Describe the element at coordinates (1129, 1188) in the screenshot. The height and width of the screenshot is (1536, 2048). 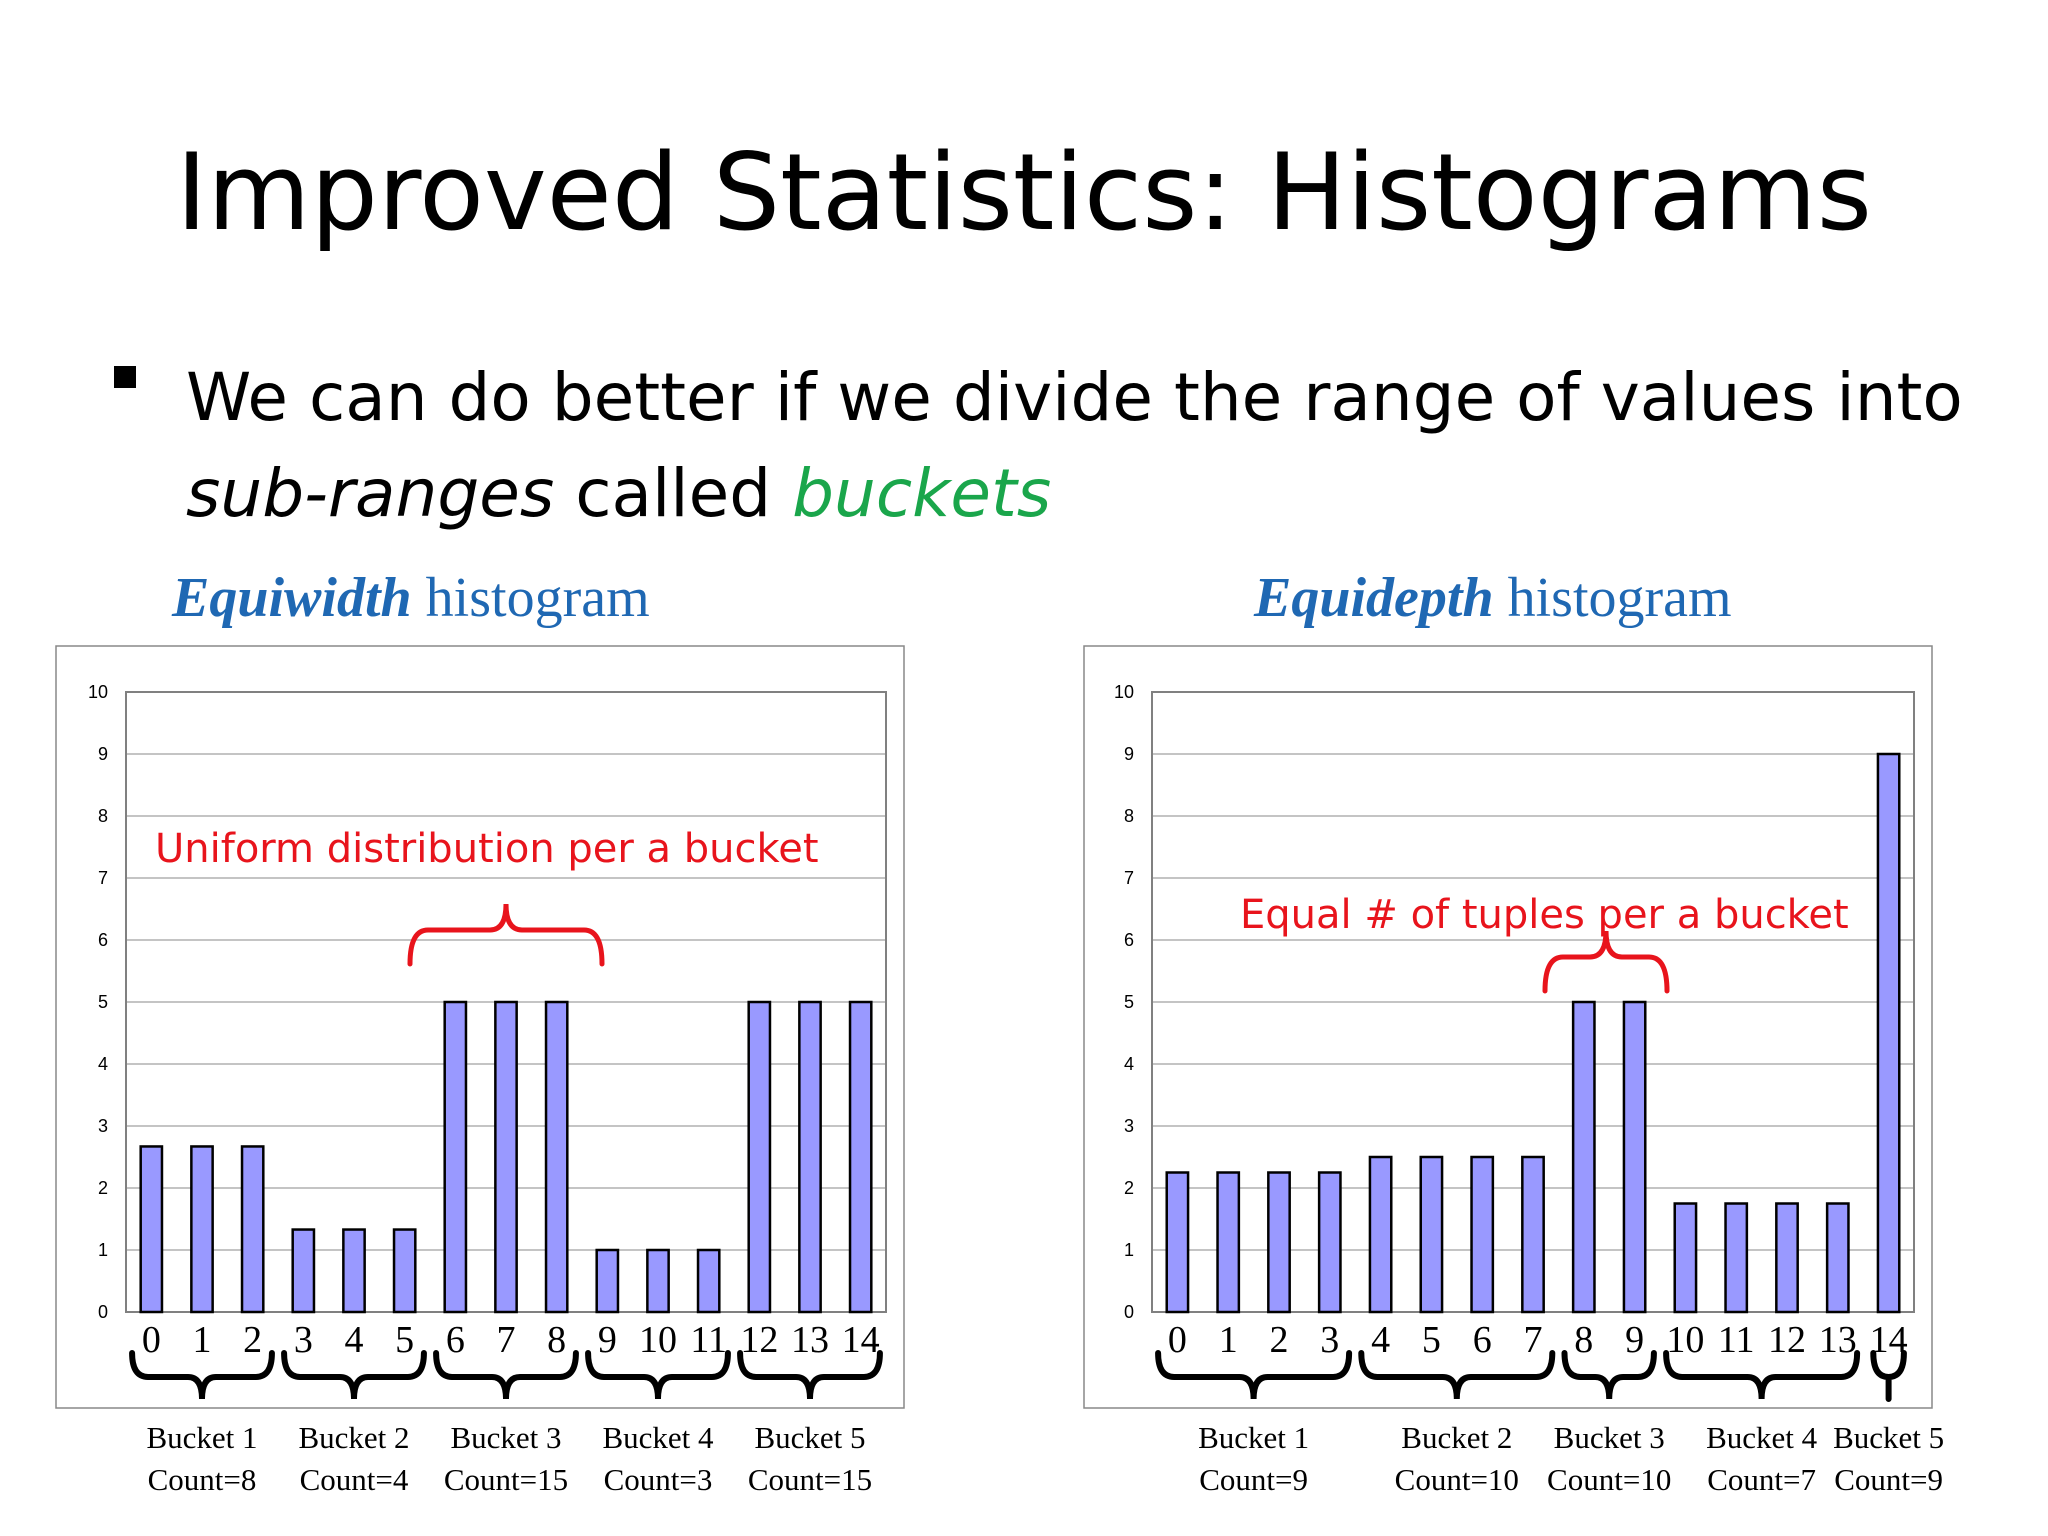
I see `equidepth-ytick-label: 2` at that location.